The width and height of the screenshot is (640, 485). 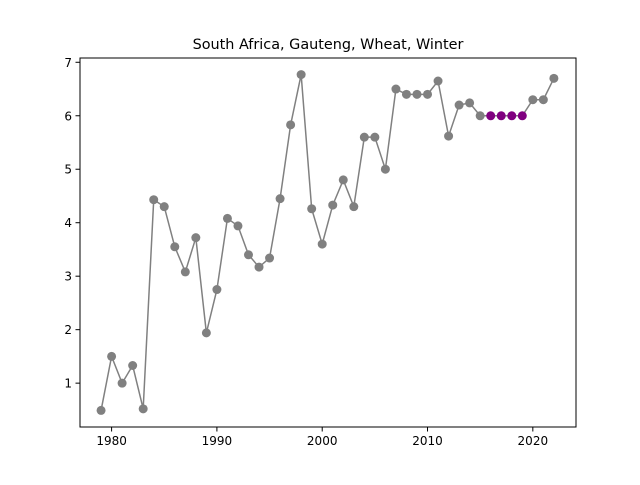 I want to click on y-tick-label: 6, so click(x=68, y=116).